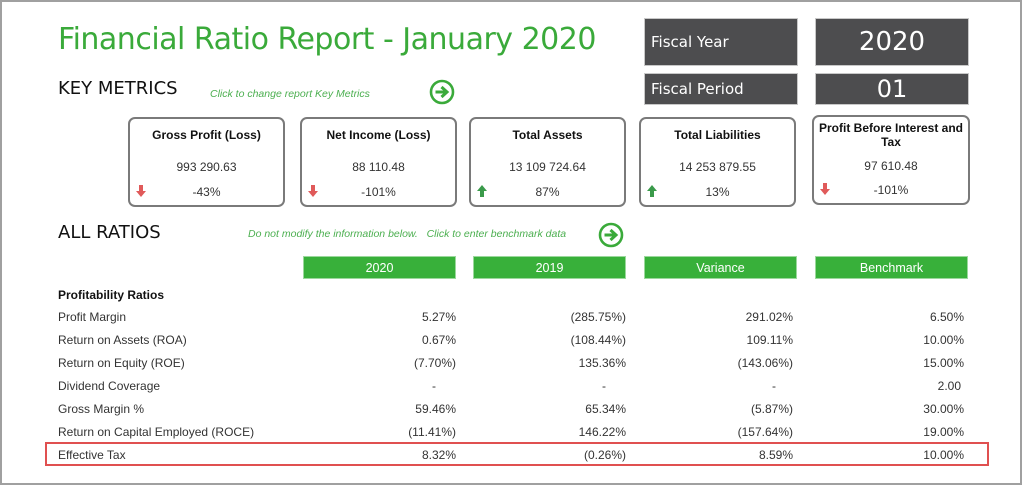 The width and height of the screenshot is (1024, 487). Describe the element at coordinates (101, 409) in the screenshot. I see `row-label: Gross Margin %` at that location.